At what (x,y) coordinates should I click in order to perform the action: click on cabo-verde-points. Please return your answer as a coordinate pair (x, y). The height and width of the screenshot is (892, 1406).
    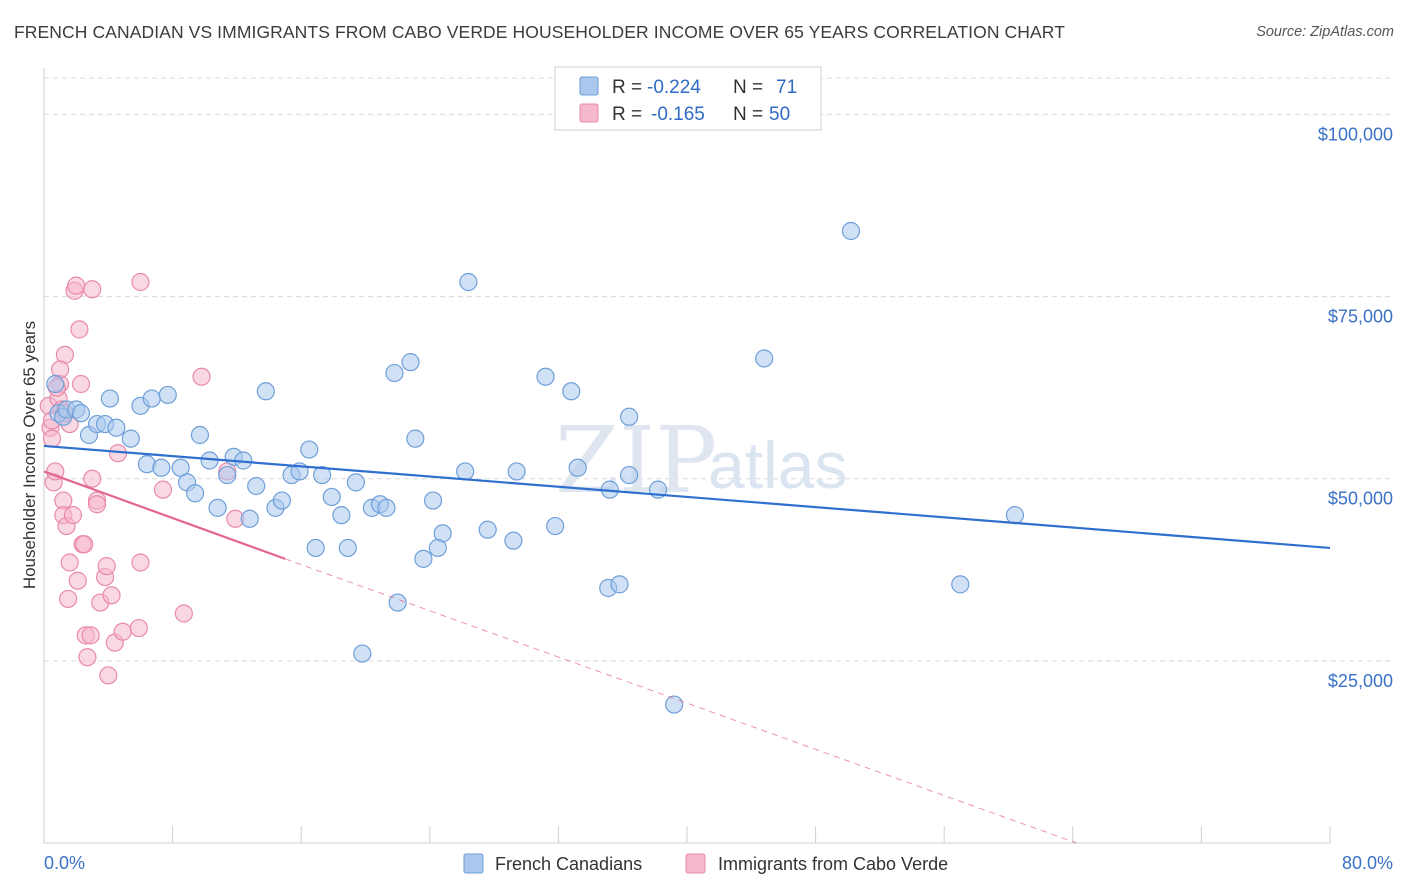
    Looking at the image, I should click on (142, 478).